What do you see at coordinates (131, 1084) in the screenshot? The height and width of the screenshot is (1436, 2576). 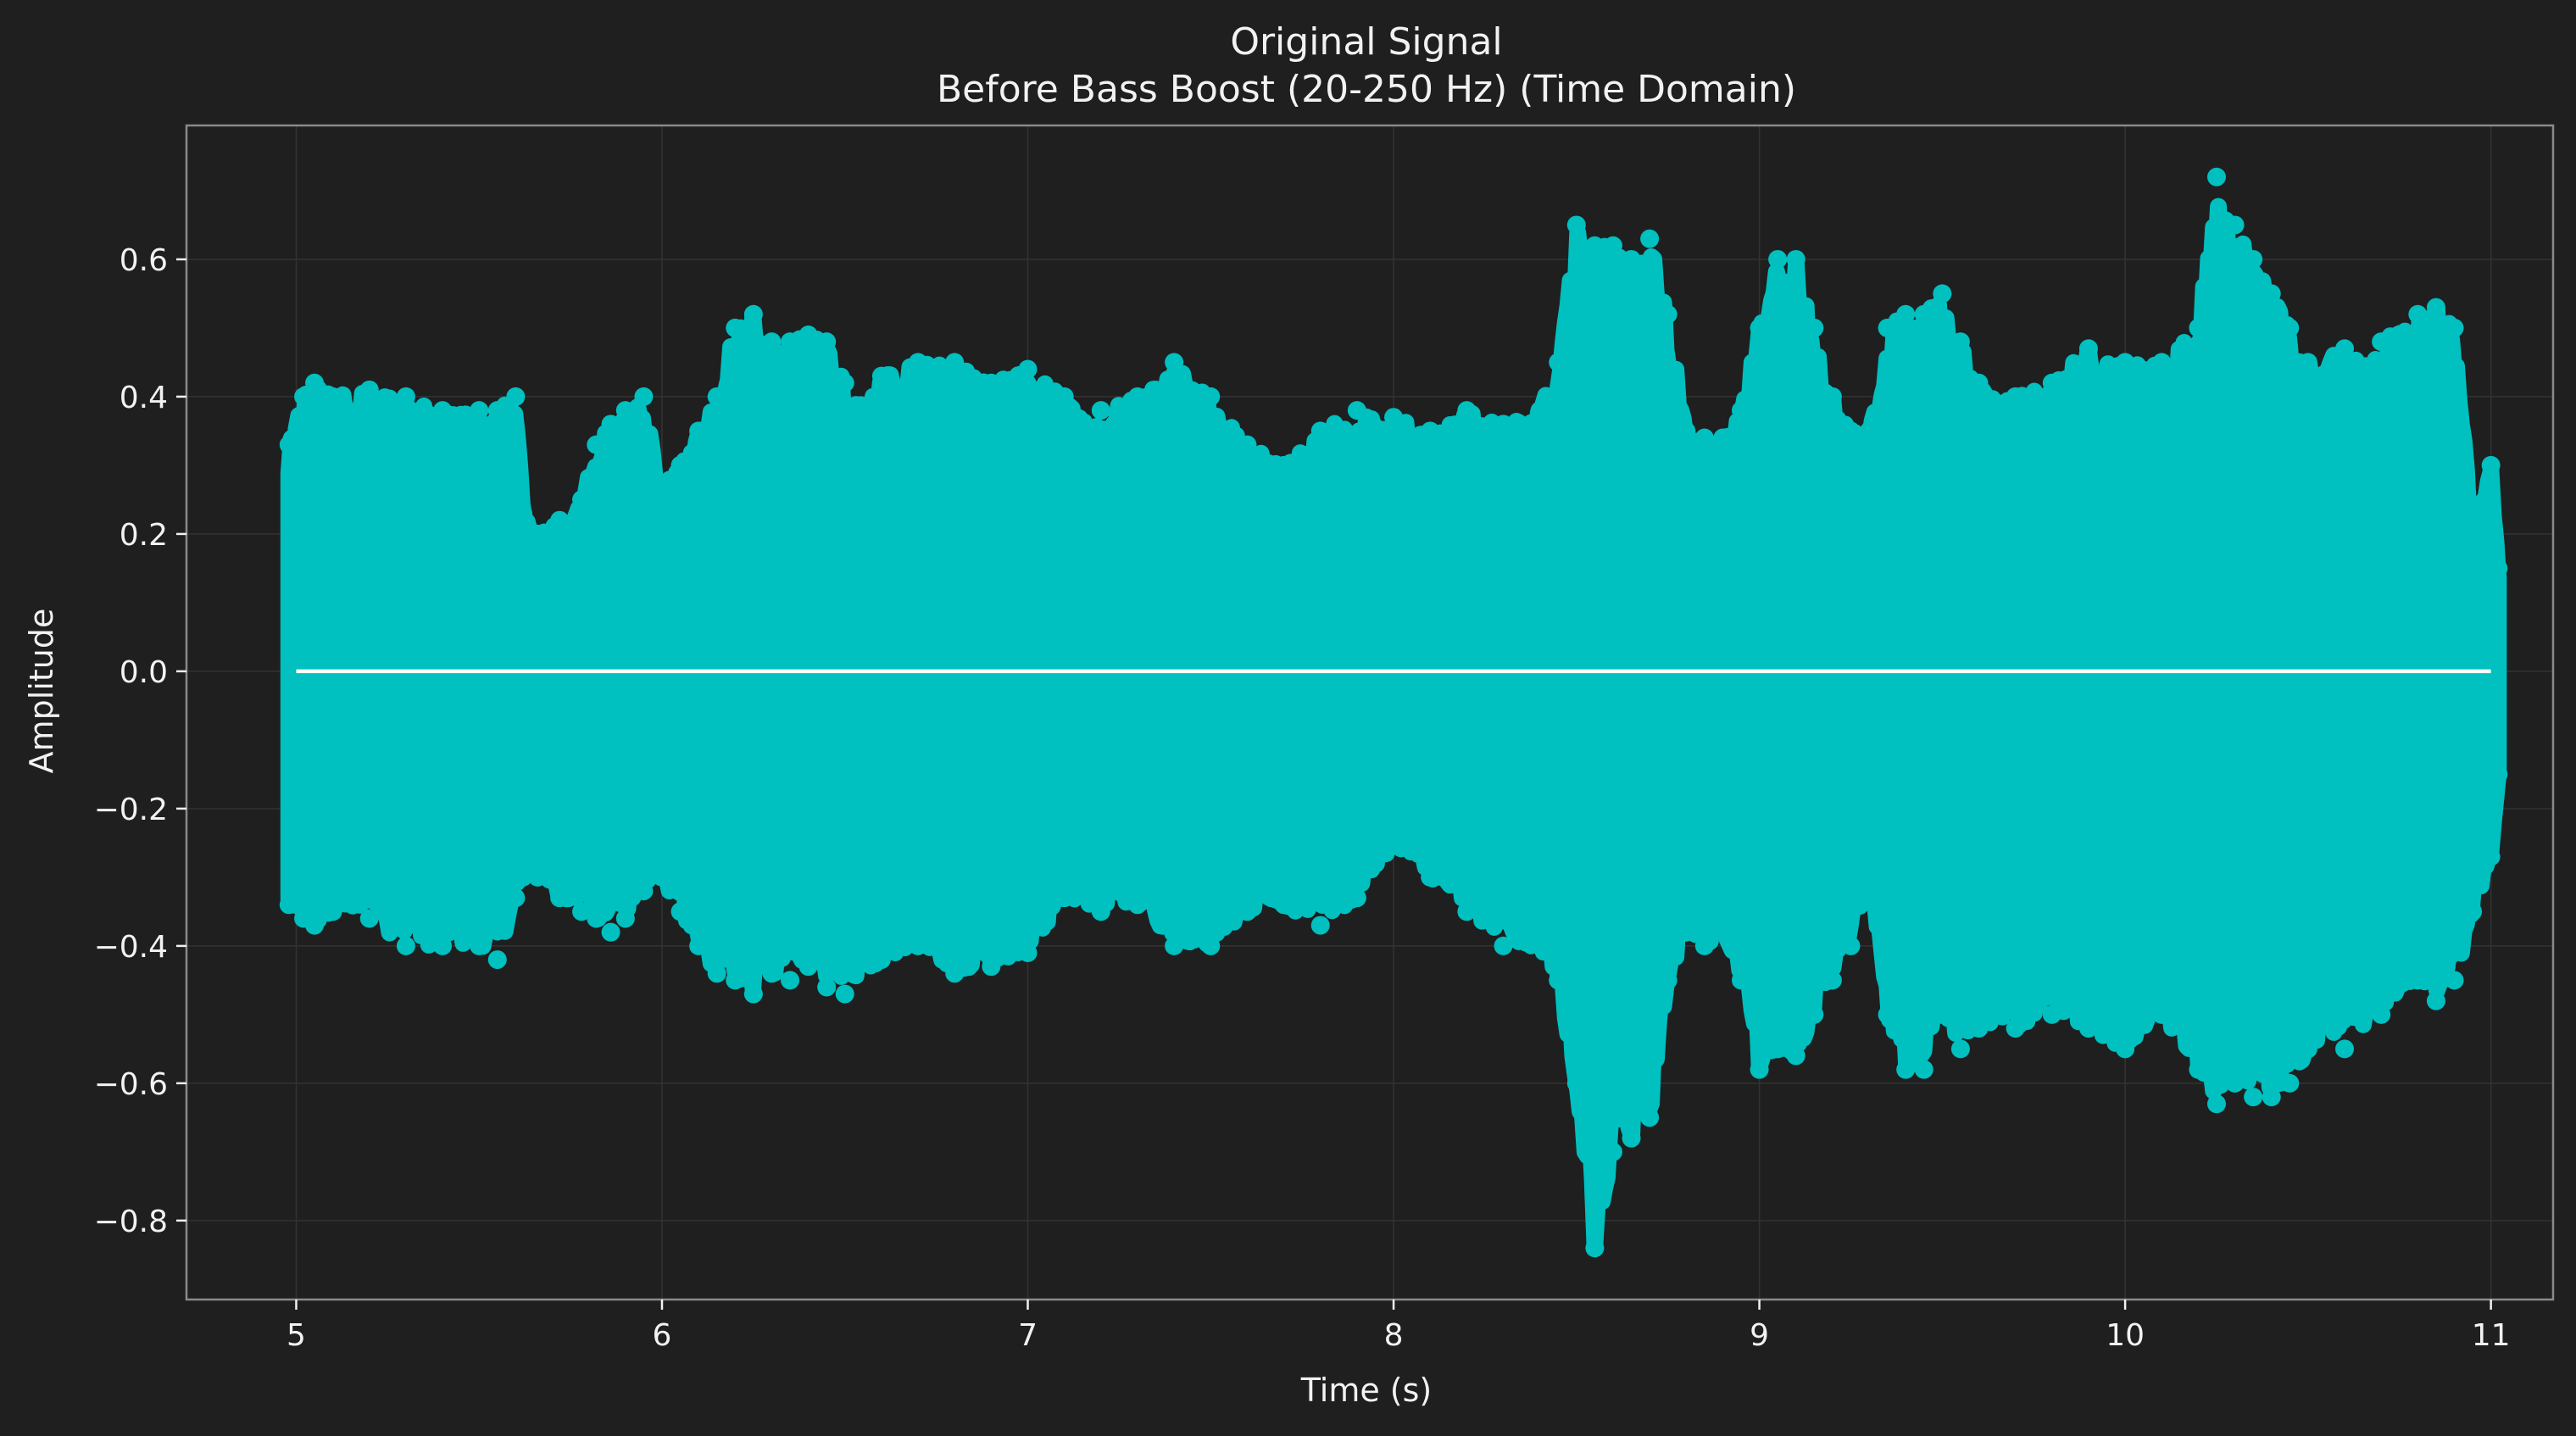 I see `y-tick-label: −0.6` at bounding box center [131, 1084].